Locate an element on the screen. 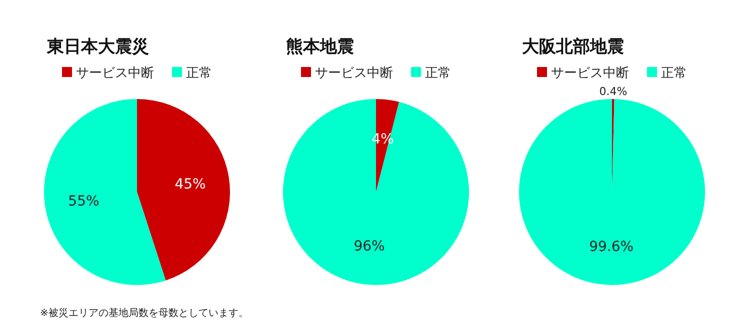 The width and height of the screenshot is (752, 334). chart-title: 熊本地震 is located at coordinates (320, 47).